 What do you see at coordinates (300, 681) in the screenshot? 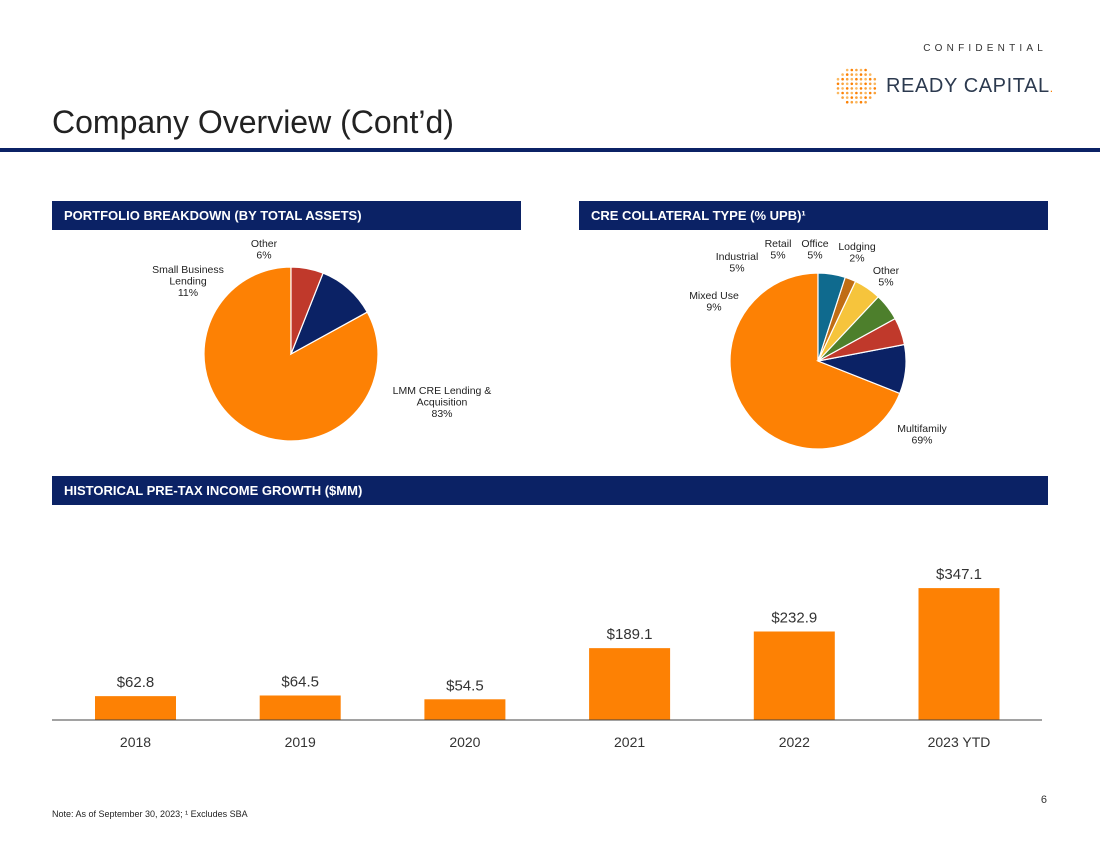
I see `bar-value-label: $64.5` at bounding box center [300, 681].